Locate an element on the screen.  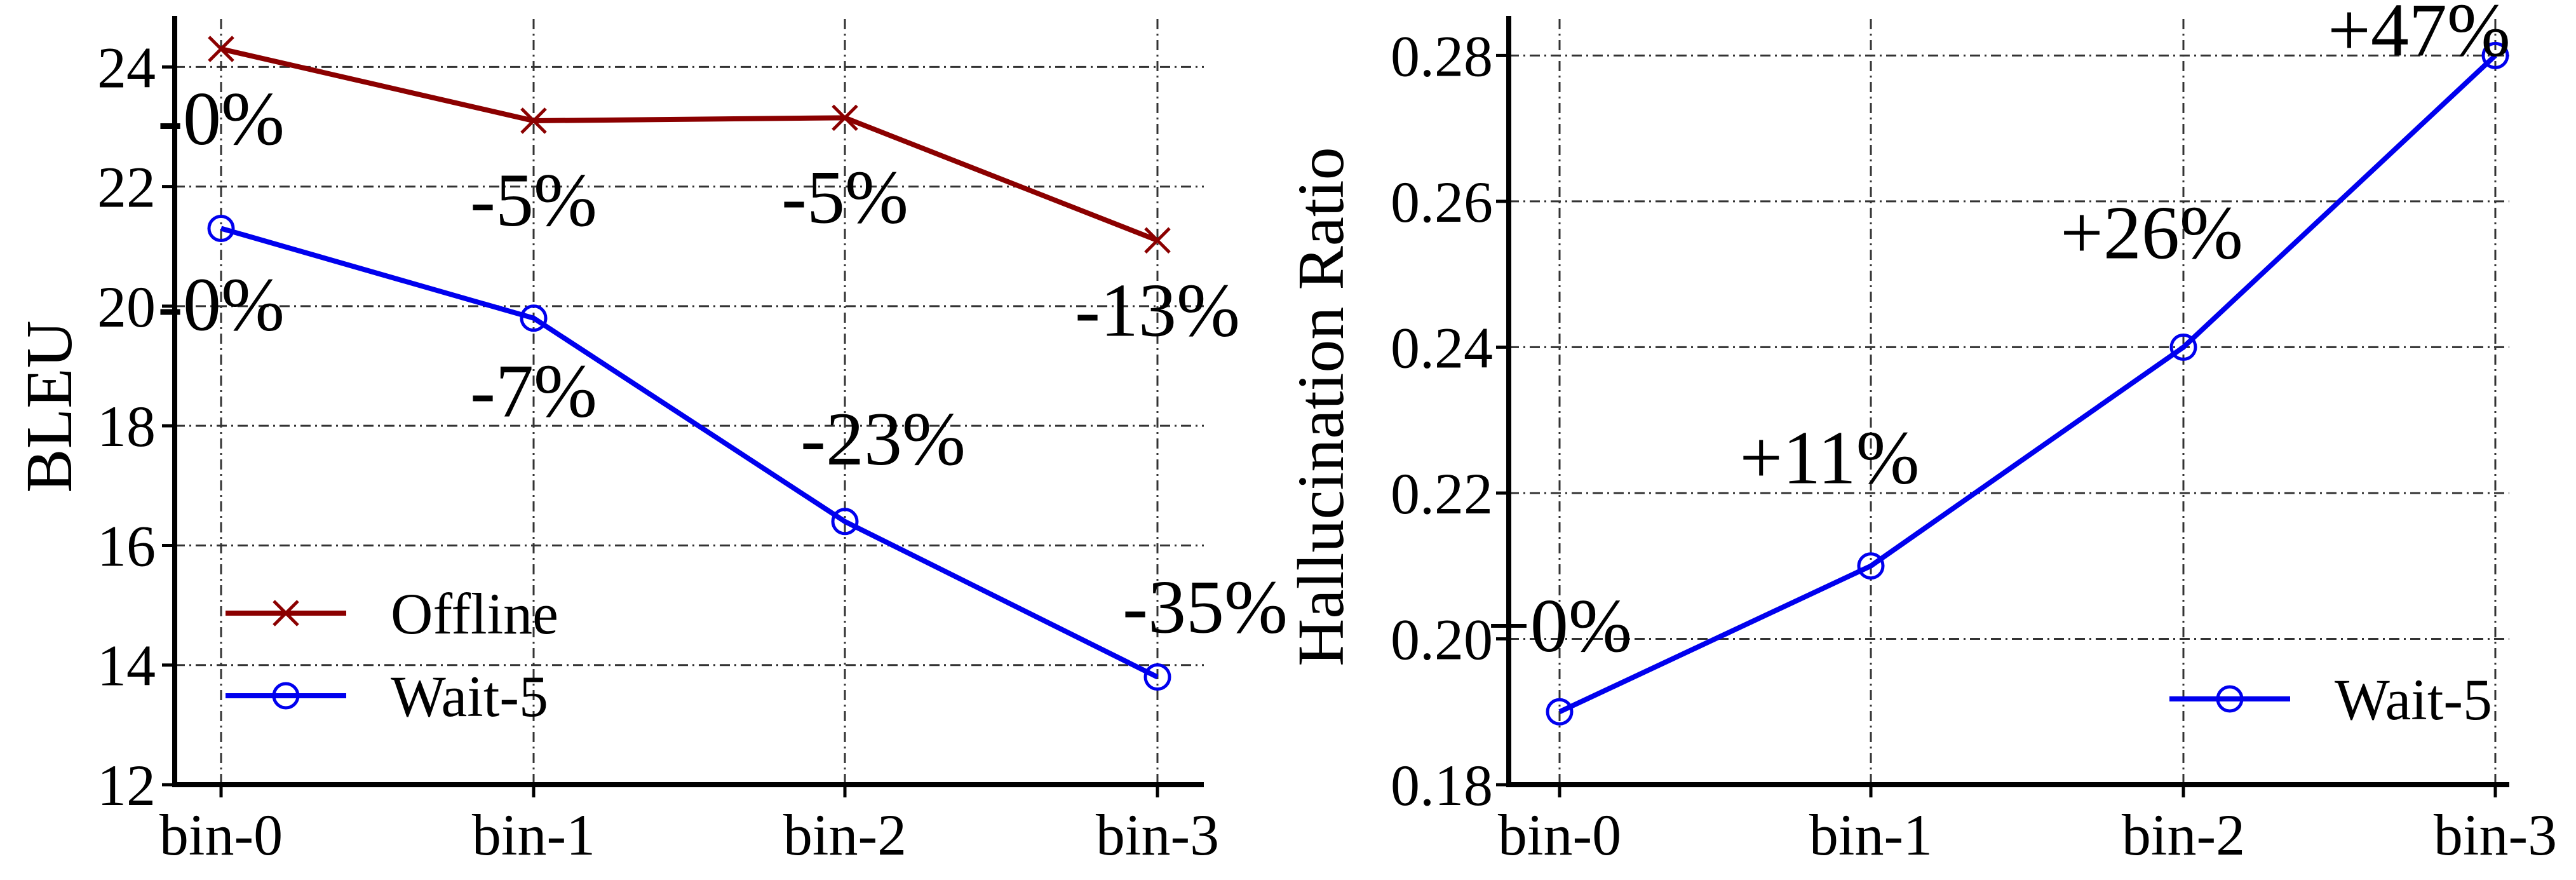
data-label: -7% is located at coordinates (533, 391).